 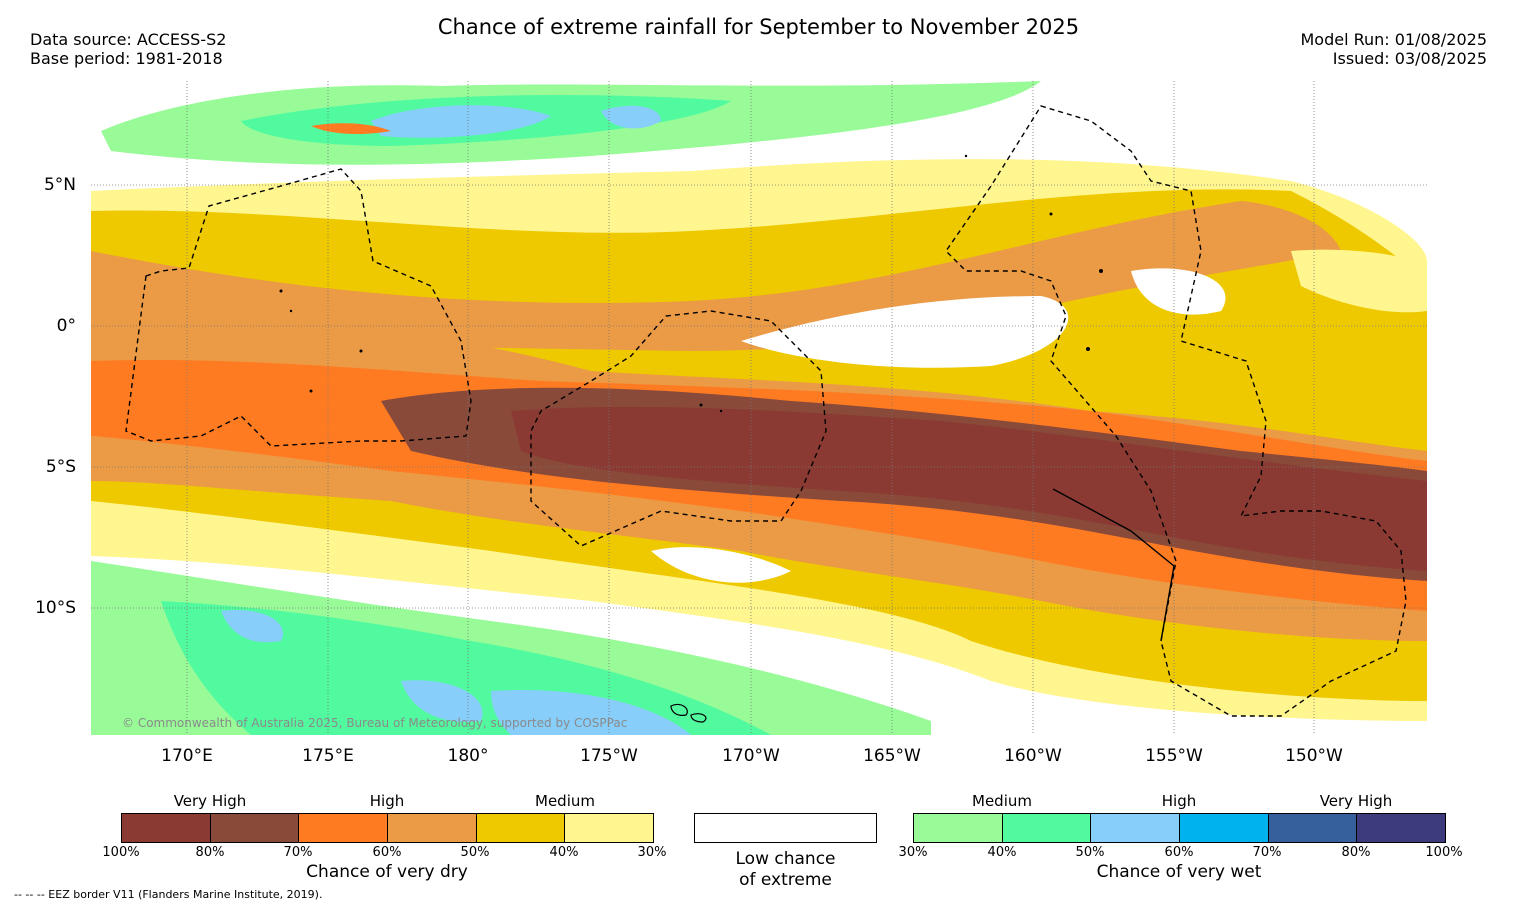 What do you see at coordinates (785, 880) in the screenshot?
I see `low-chance-line-2: of extreme` at bounding box center [785, 880].